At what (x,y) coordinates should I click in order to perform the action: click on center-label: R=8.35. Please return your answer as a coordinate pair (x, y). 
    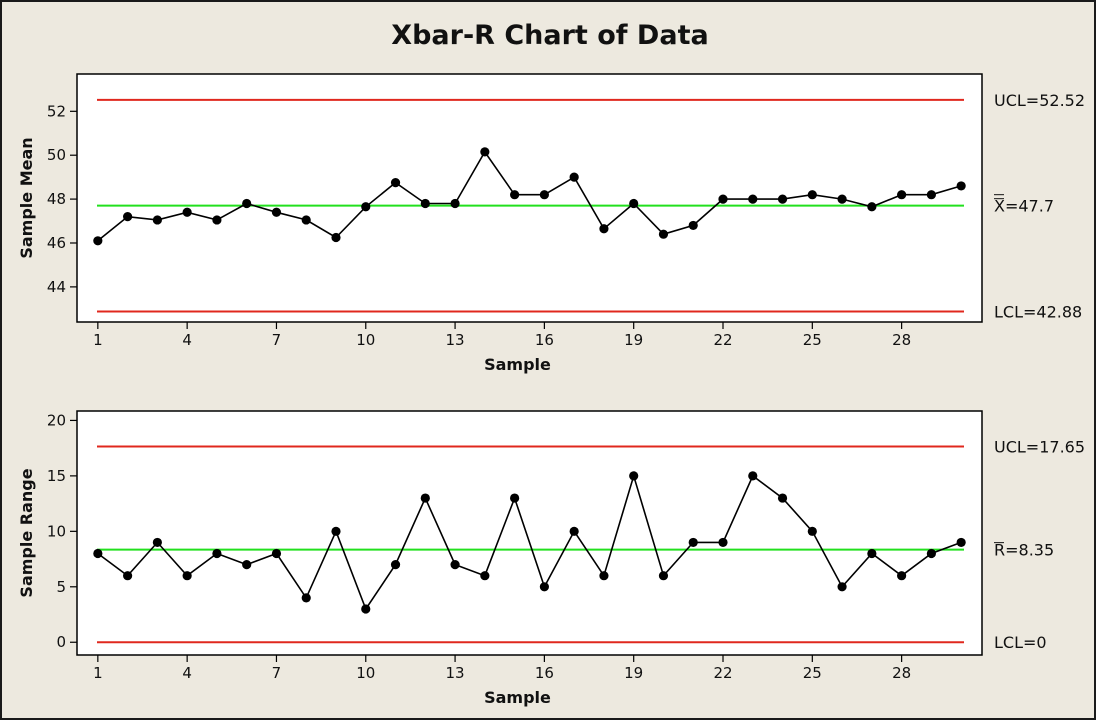
    Looking at the image, I should click on (1024, 550).